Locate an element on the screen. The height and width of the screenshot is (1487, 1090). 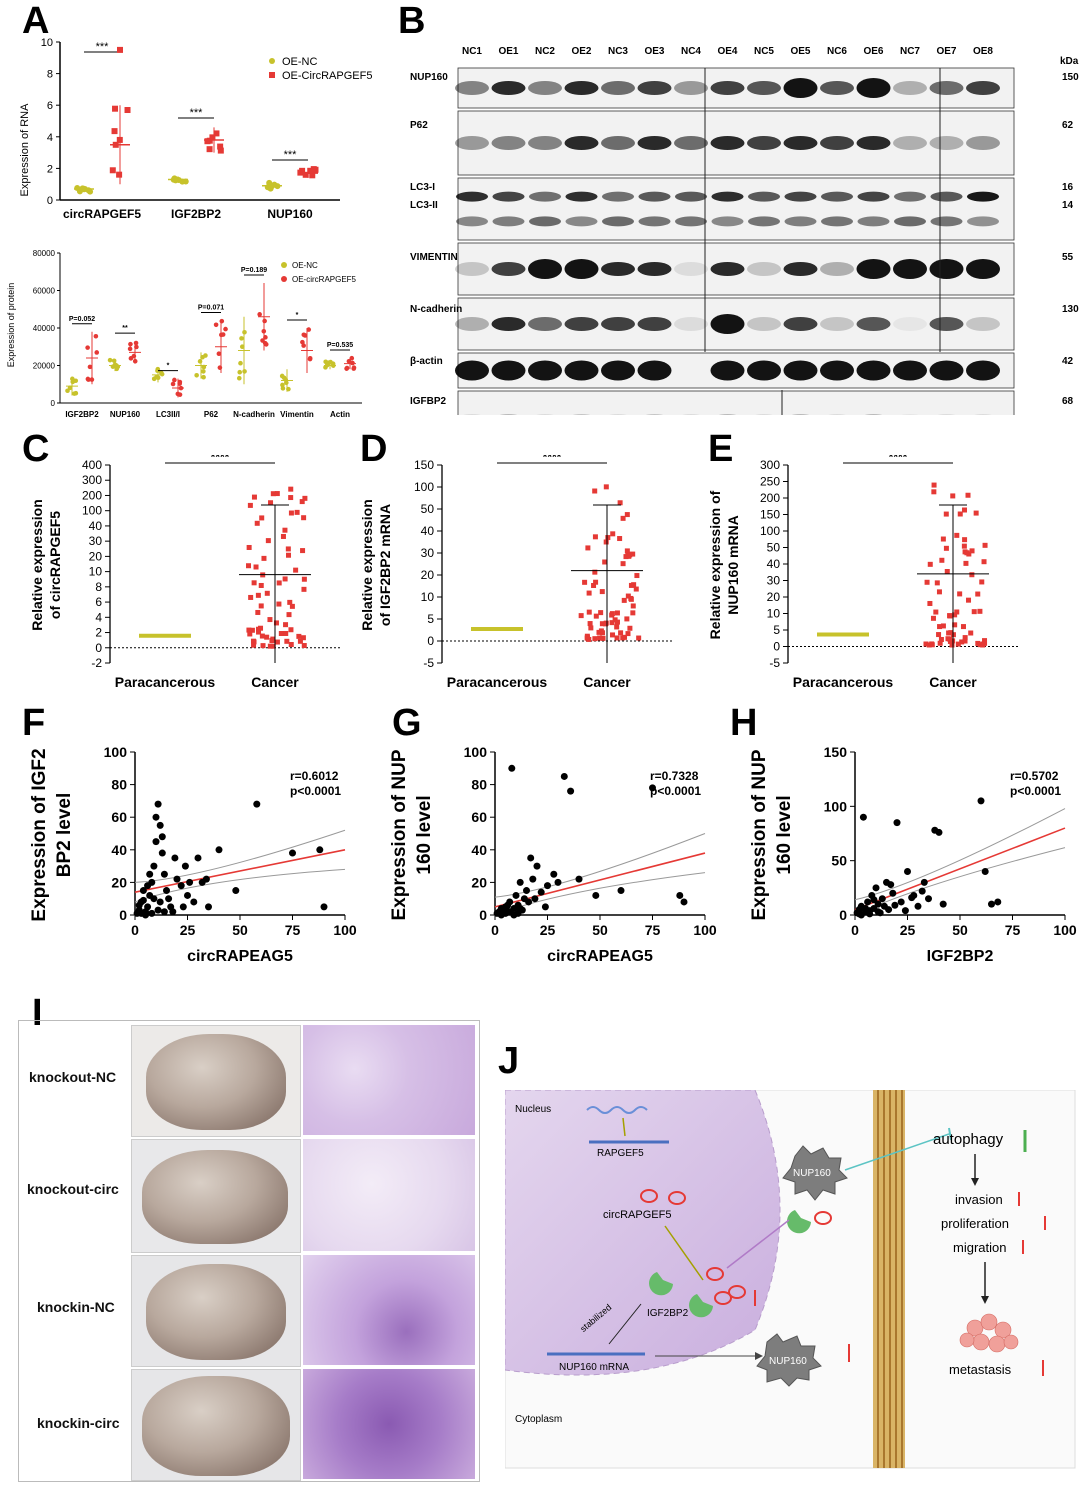
xtick: 75 is located at coordinates (293, 930).